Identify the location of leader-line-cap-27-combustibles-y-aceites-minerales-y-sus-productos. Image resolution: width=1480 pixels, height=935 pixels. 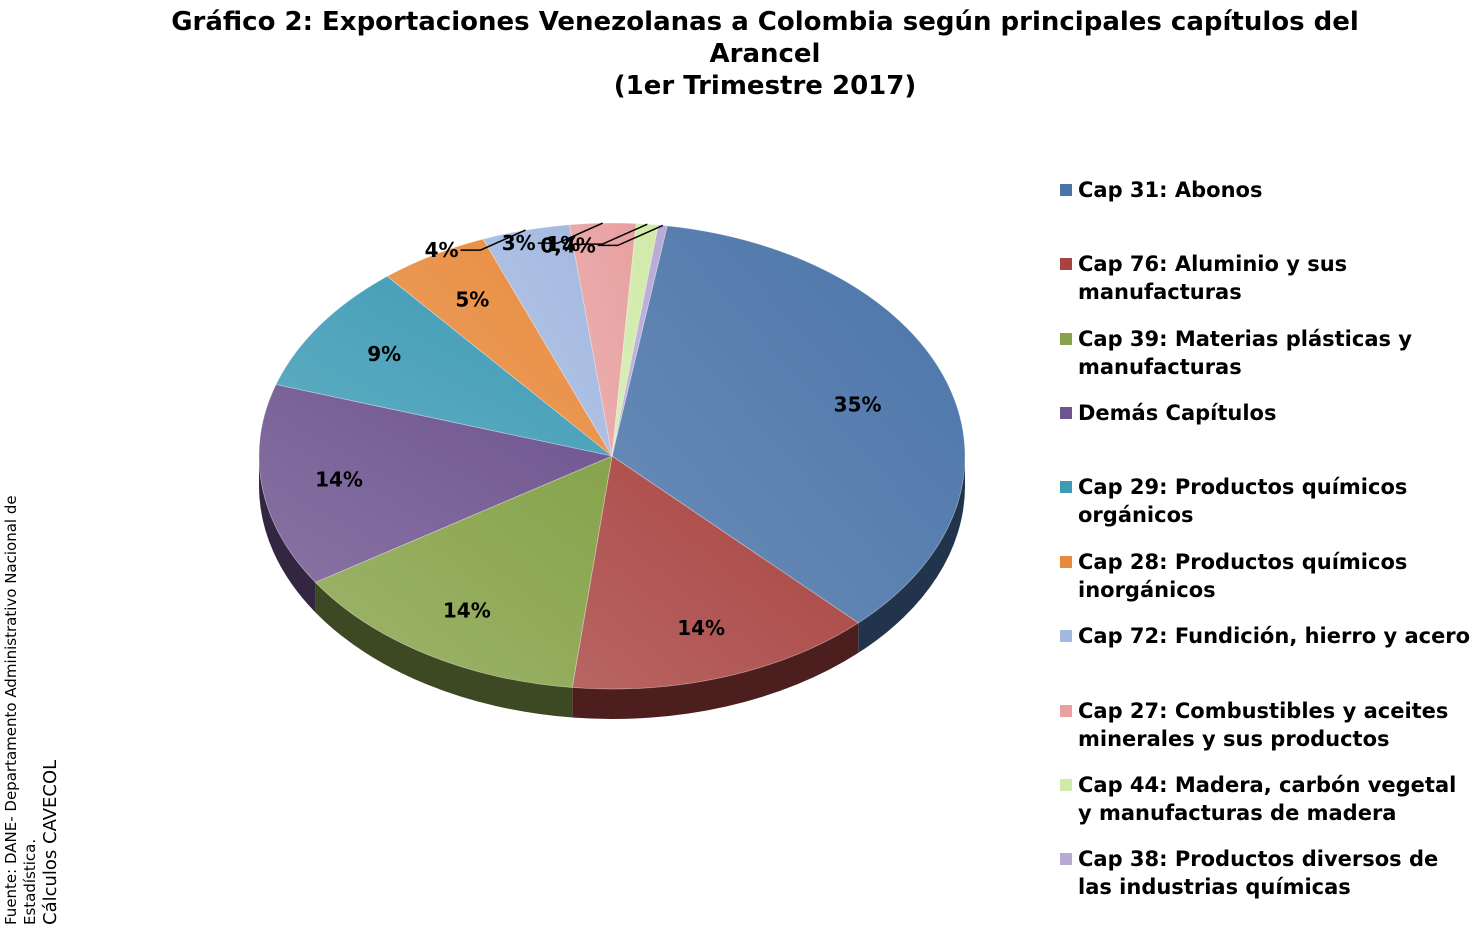
(570, 233).